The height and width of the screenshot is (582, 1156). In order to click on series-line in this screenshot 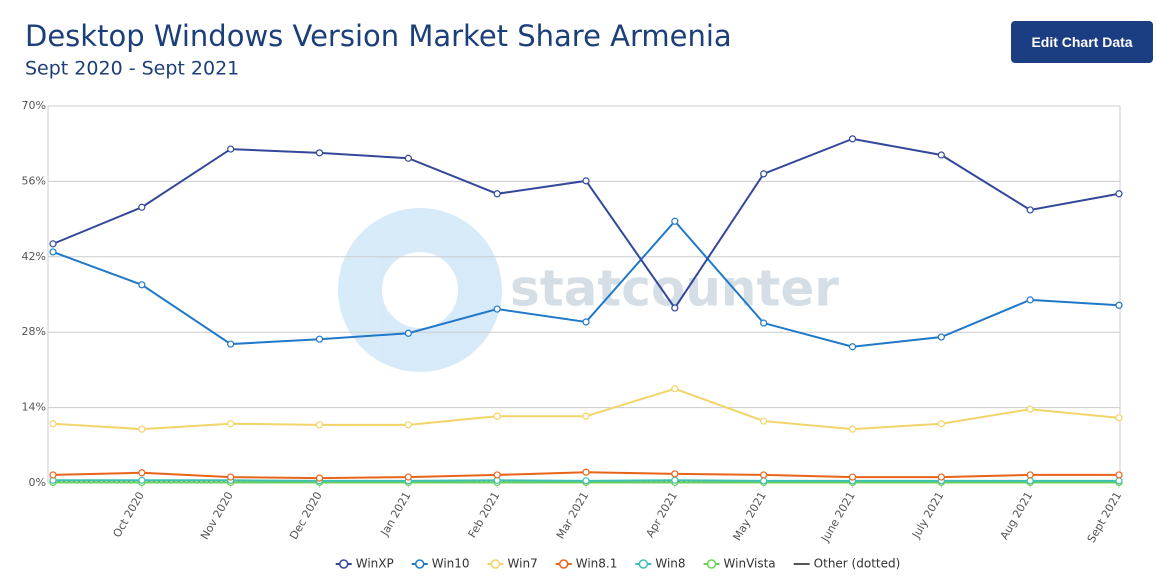, I will do `click(586, 409)`.